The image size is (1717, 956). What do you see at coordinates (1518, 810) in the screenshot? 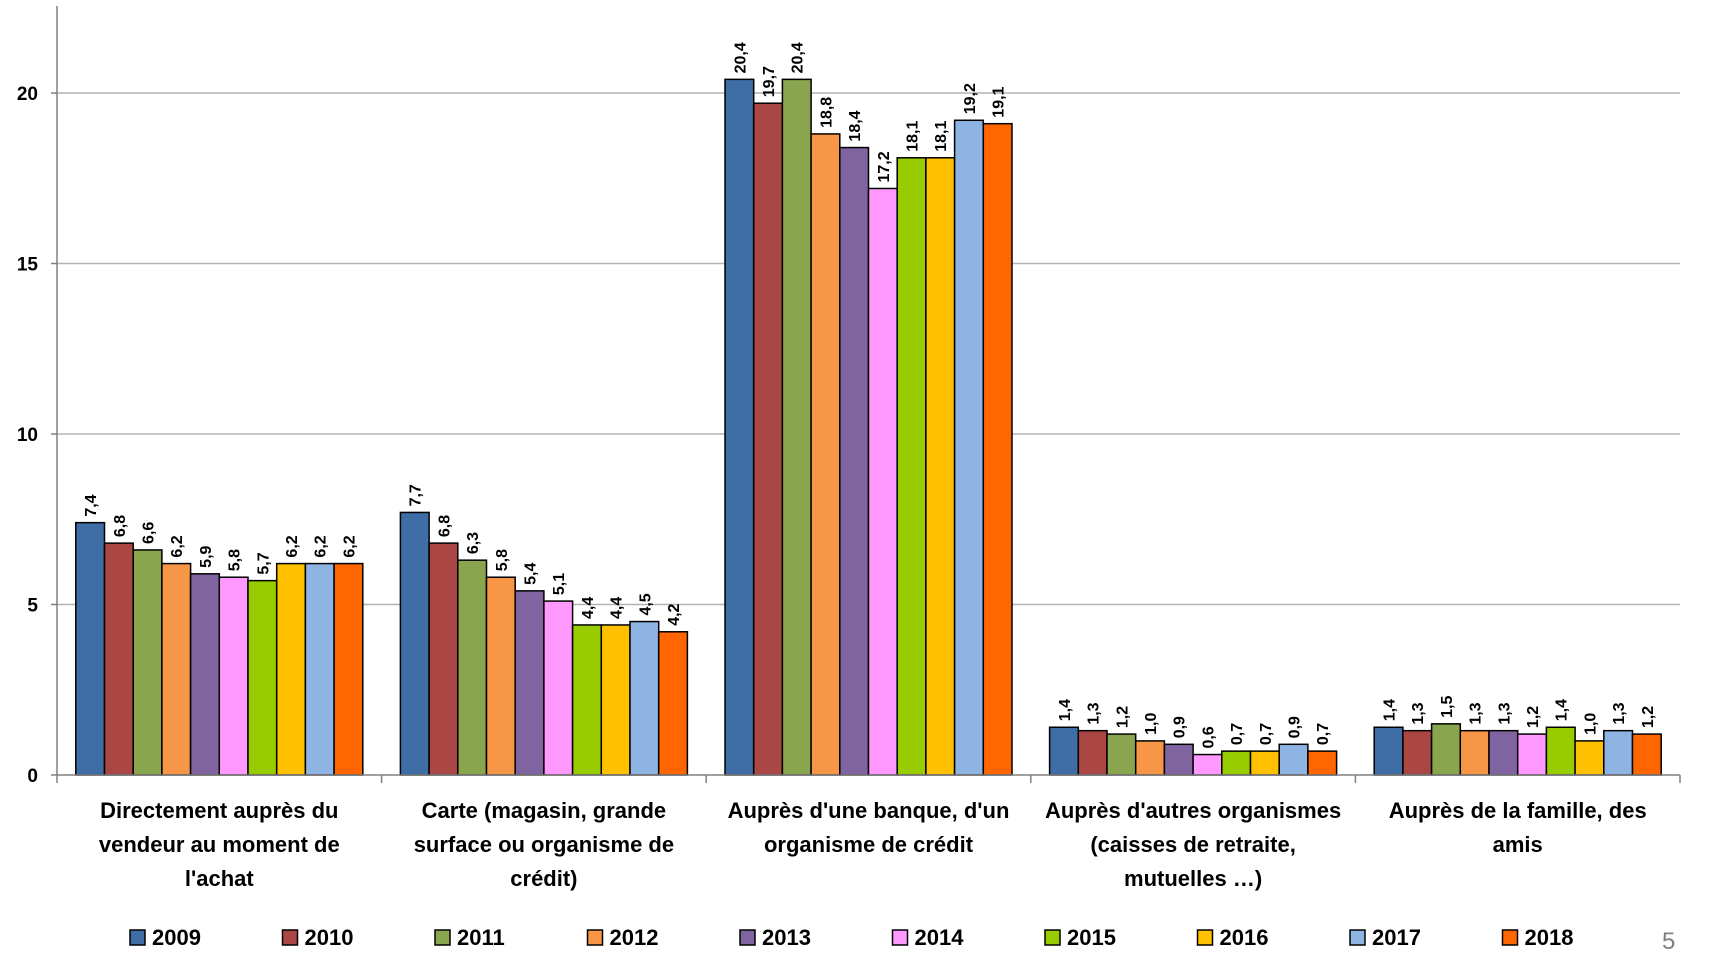
I see `category-label: Auprès de la famille, des` at bounding box center [1518, 810].